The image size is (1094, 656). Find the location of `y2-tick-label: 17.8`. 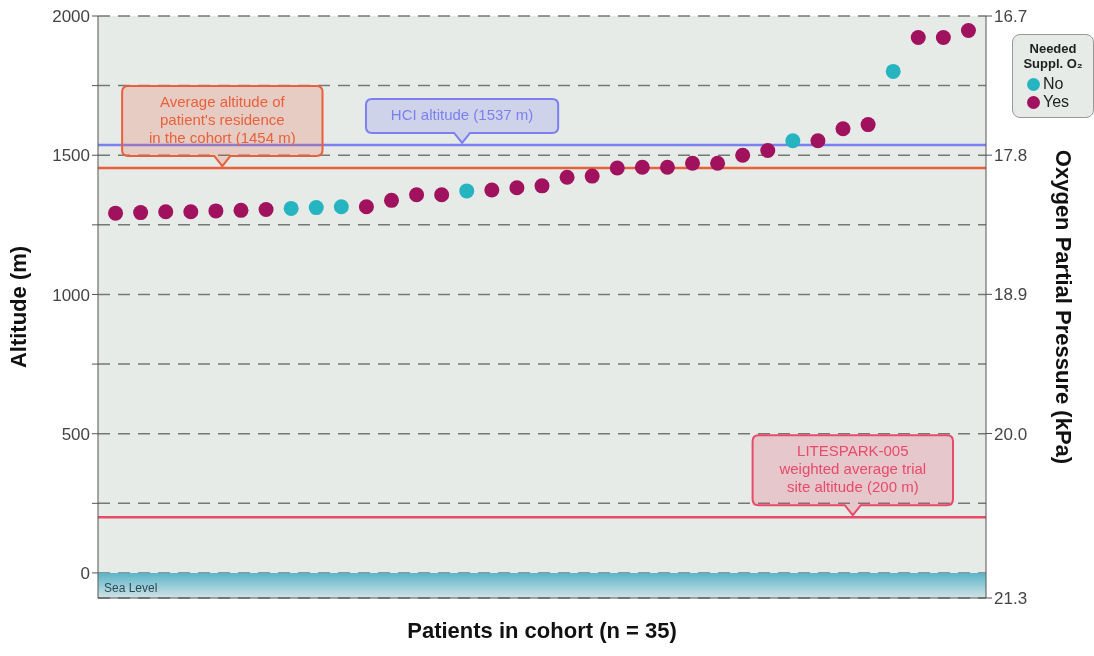

y2-tick-label: 17.8 is located at coordinates (1011, 156).